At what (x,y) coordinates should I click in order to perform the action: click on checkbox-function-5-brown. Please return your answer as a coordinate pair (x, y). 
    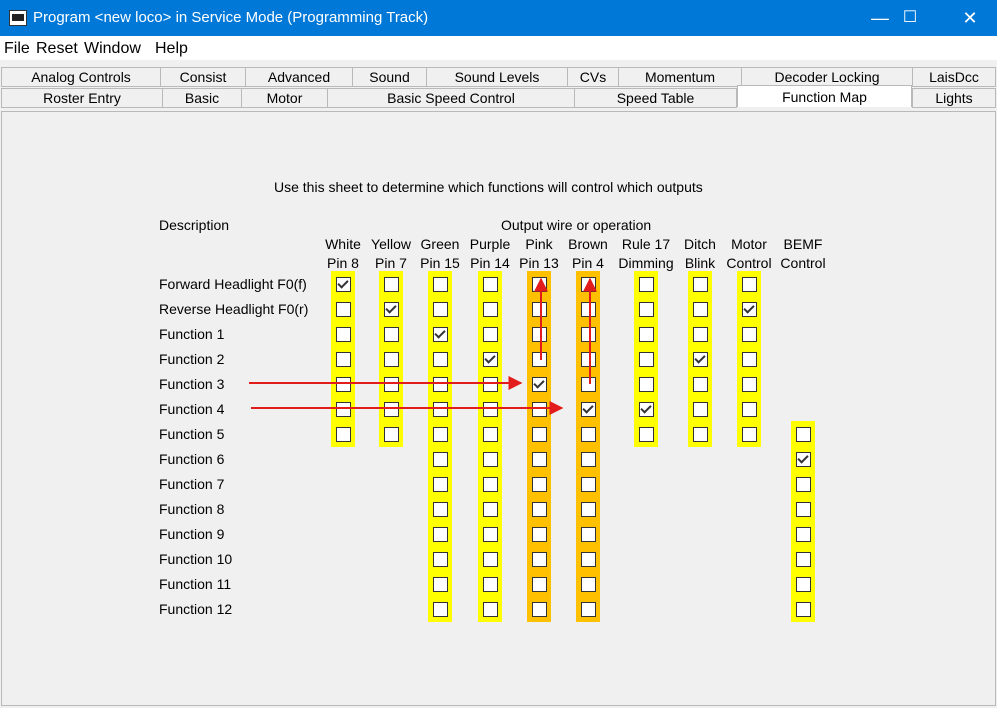
    Looking at the image, I should click on (588, 434).